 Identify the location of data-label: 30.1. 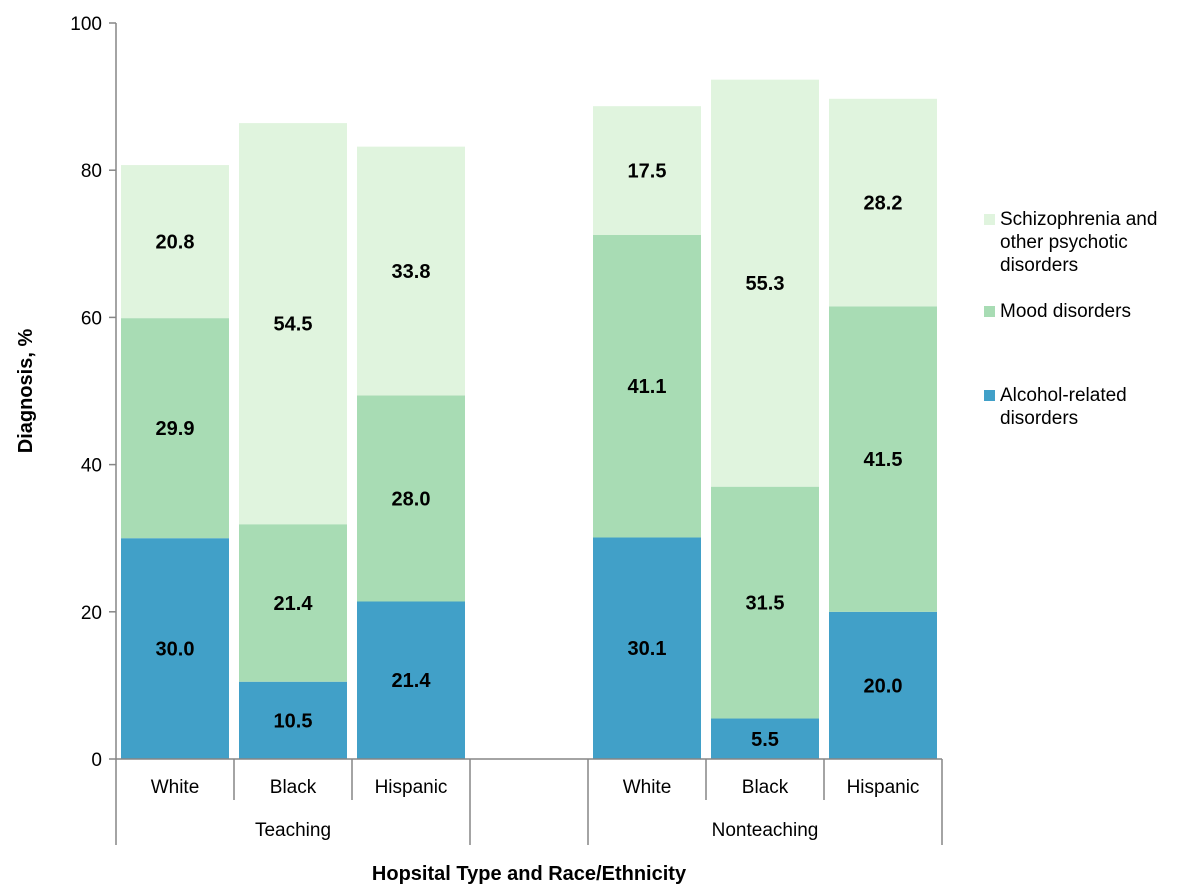
(647, 649).